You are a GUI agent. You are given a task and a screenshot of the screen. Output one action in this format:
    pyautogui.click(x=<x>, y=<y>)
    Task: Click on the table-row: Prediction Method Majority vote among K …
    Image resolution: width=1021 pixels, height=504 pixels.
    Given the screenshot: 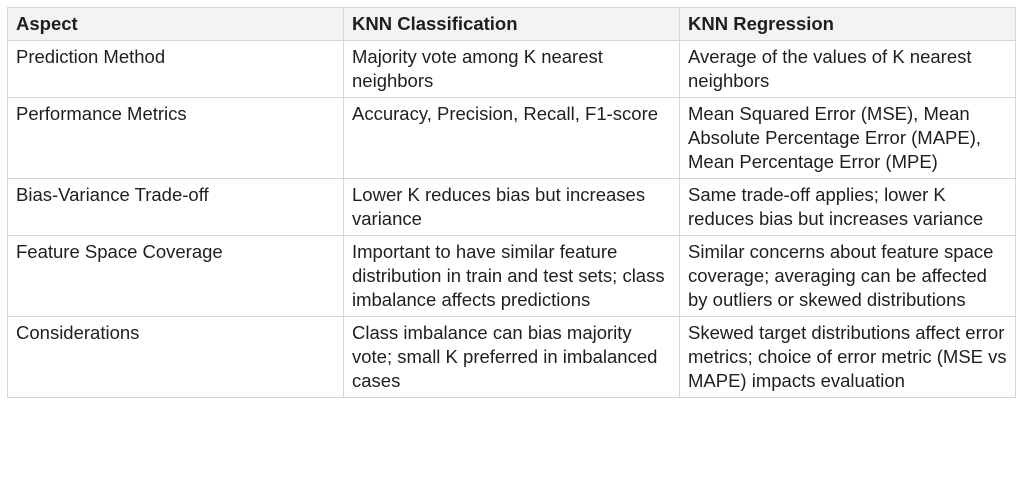 What is the action you would take?
    pyautogui.click(x=511, y=69)
    